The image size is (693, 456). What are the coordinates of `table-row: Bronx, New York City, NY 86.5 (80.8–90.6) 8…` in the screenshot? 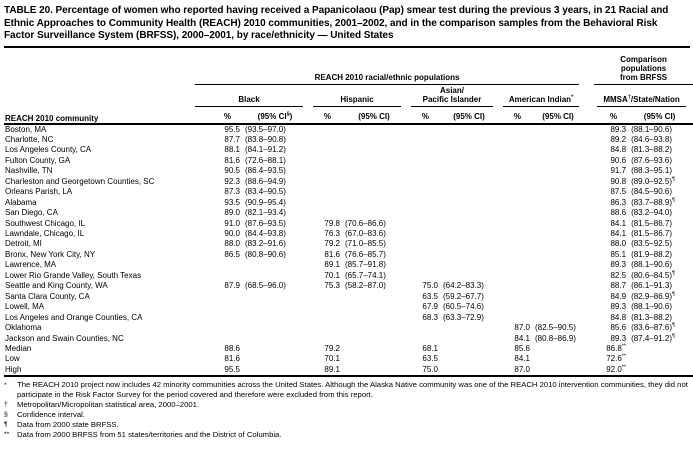 It's located at (348, 255).